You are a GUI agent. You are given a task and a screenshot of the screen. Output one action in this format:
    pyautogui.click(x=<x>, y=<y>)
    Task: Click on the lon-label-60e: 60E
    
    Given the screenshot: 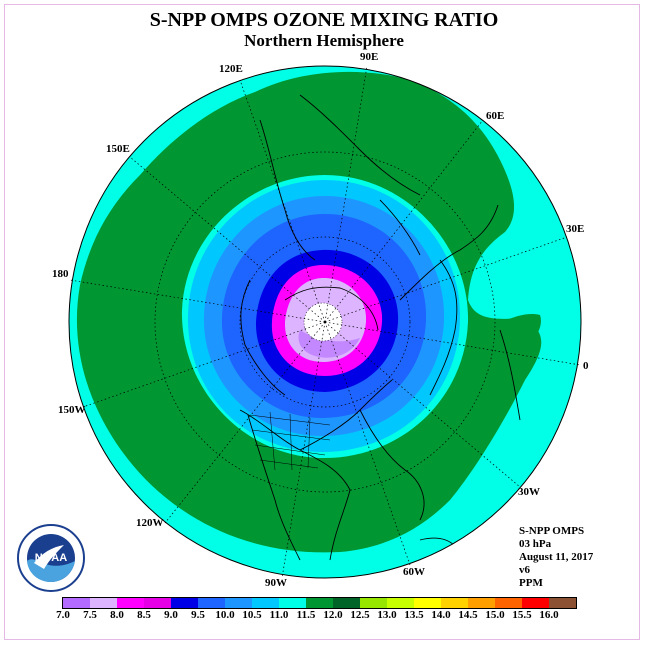 What is the action you would take?
    pyautogui.click(x=495, y=116)
    